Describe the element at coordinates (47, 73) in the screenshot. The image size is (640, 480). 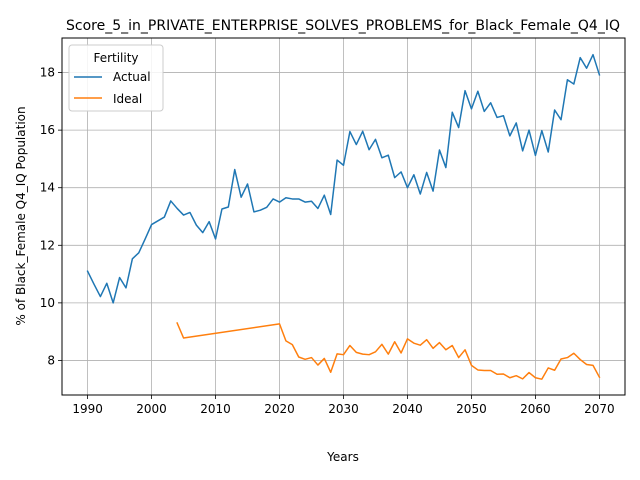
I see `y-tick-label: 18` at that location.